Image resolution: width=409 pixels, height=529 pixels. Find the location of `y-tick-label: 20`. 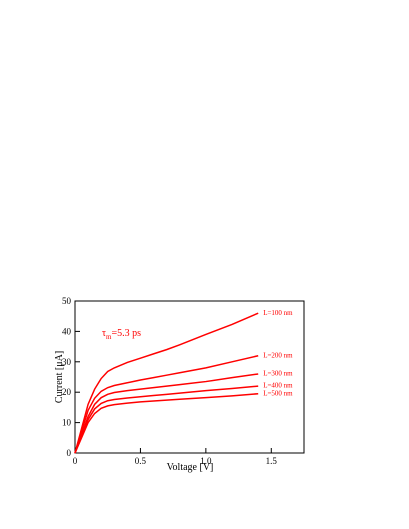

y-tick-label: 20 is located at coordinates (67, 392).